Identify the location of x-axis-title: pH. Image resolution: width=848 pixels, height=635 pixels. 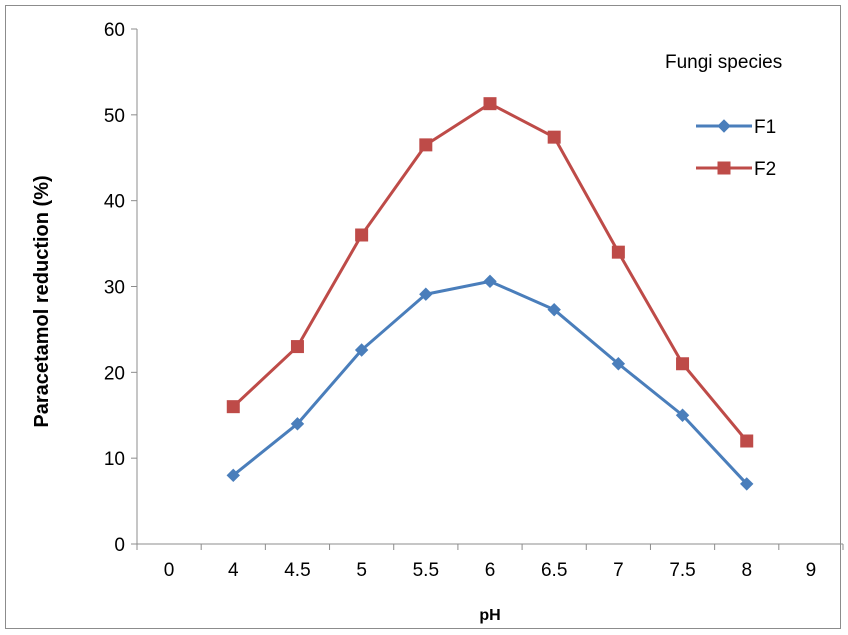
(489, 615).